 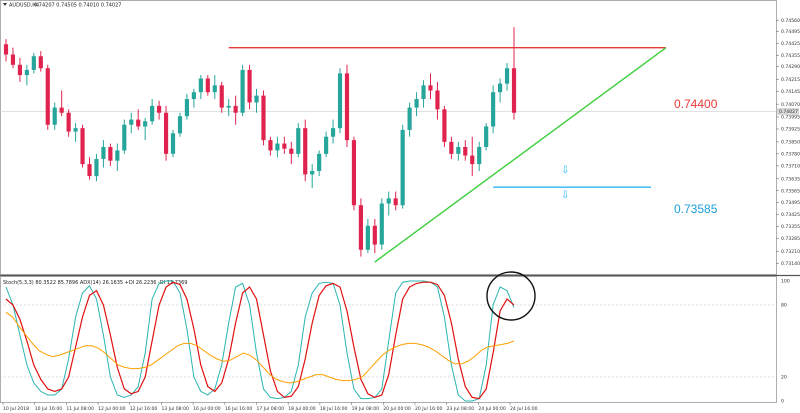 What do you see at coordinates (366, 409) in the screenshot?
I see `time-tick-label: 19 Jul 08:00` at bounding box center [366, 409].